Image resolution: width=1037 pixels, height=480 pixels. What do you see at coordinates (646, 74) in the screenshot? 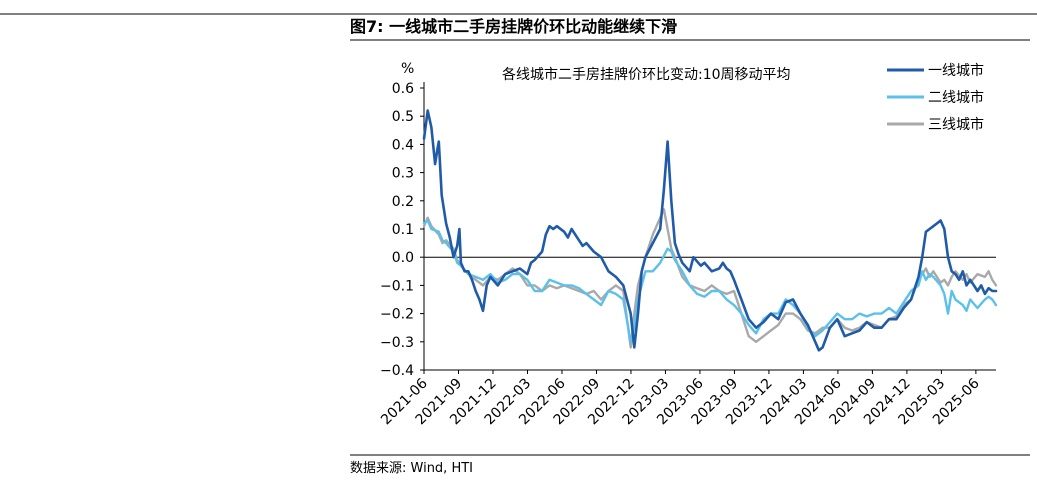
I see `chart-title: 各线城市二手房挂牌价环比变动:10周移动平均` at bounding box center [646, 74].